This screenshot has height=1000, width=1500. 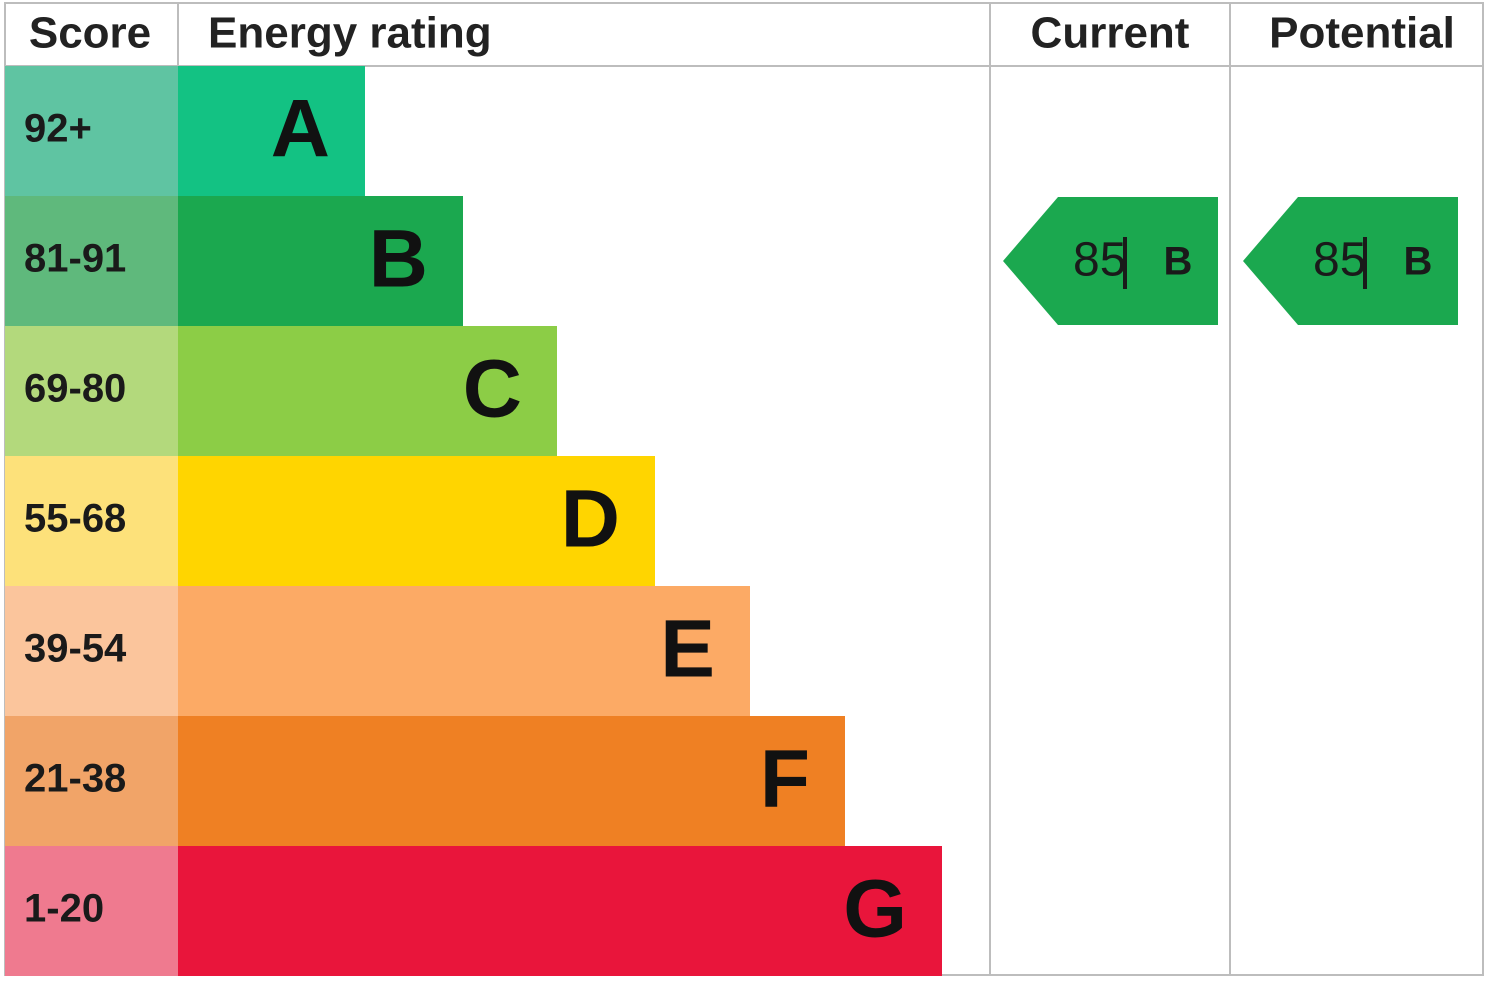 I want to click on score-range: 69-80, so click(x=75, y=389).